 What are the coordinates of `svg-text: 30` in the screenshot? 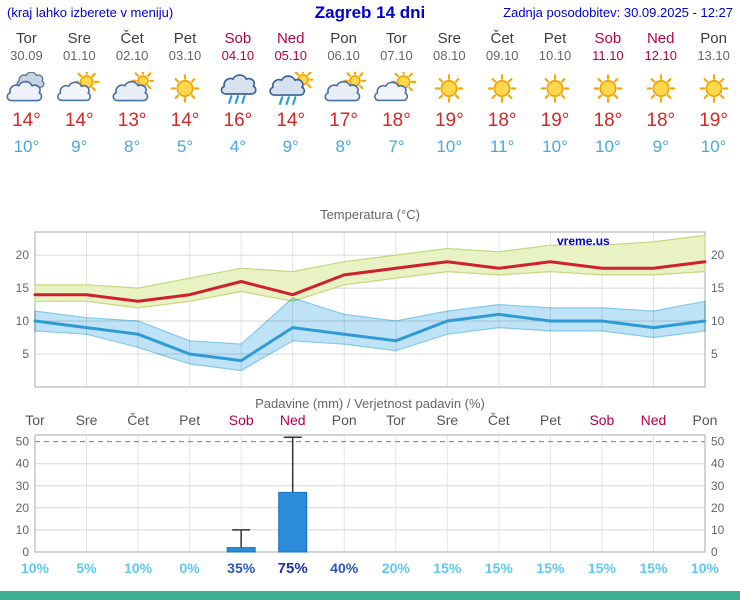 It's located at (718, 486).